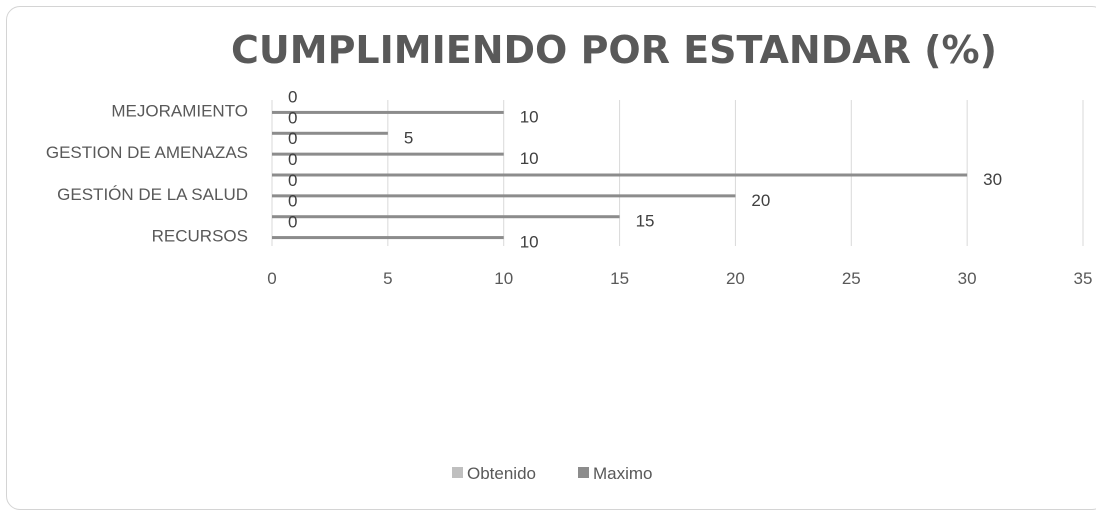  I want to click on x-tick-label-1: 5, so click(387, 278).